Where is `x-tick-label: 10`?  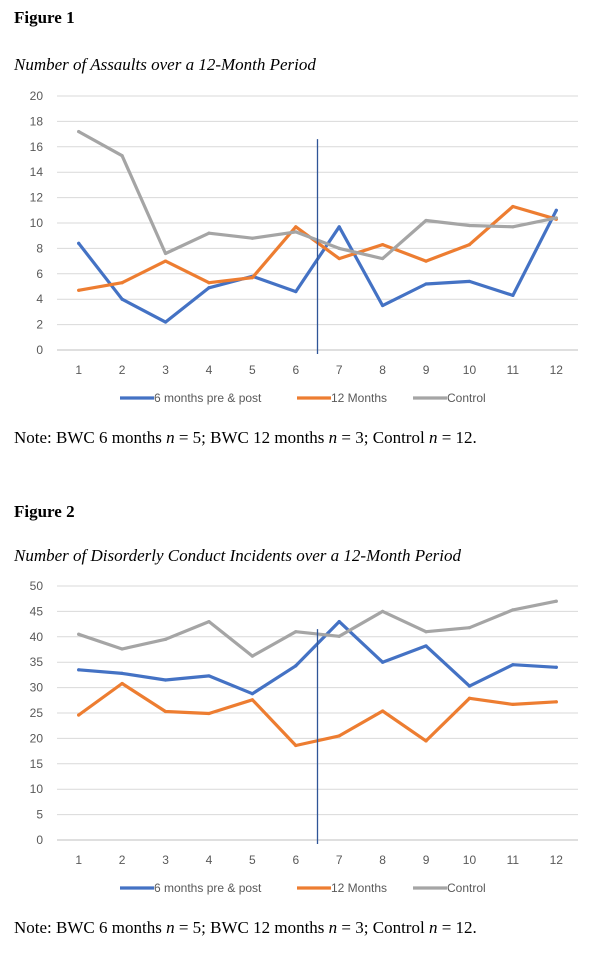 x-tick-label: 10 is located at coordinates (470, 860).